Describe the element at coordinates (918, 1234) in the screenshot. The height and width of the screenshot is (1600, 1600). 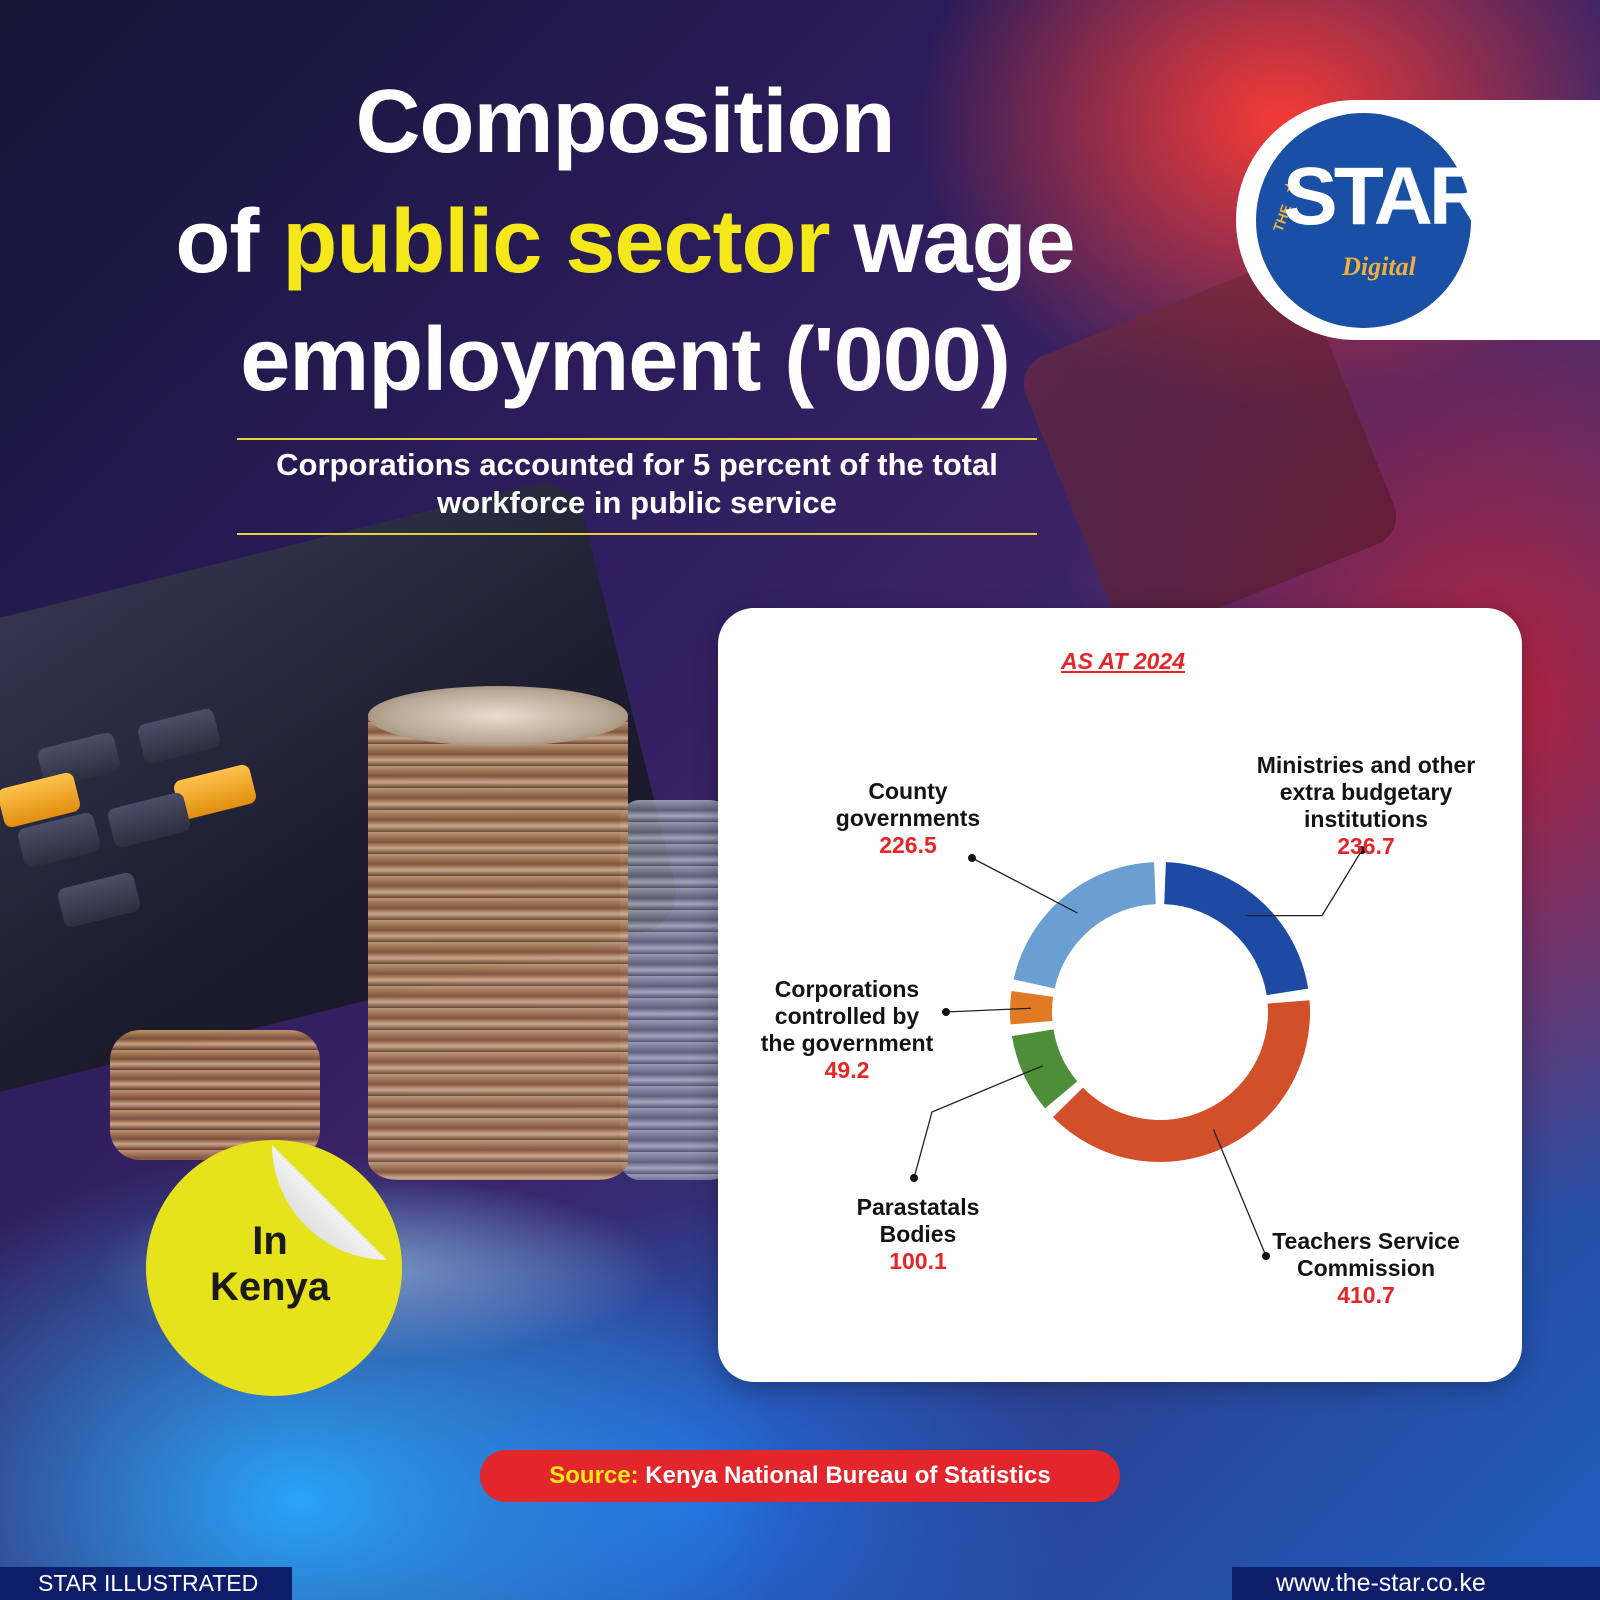
I see `slice-label-parastatals: Parastatals Bodies 100.1` at that location.